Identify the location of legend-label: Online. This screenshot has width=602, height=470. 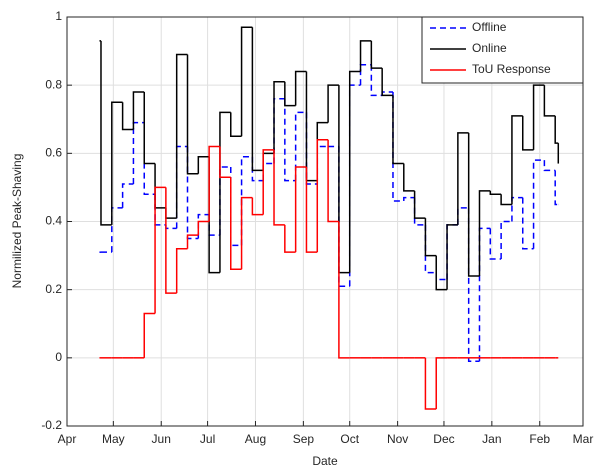
(489, 48).